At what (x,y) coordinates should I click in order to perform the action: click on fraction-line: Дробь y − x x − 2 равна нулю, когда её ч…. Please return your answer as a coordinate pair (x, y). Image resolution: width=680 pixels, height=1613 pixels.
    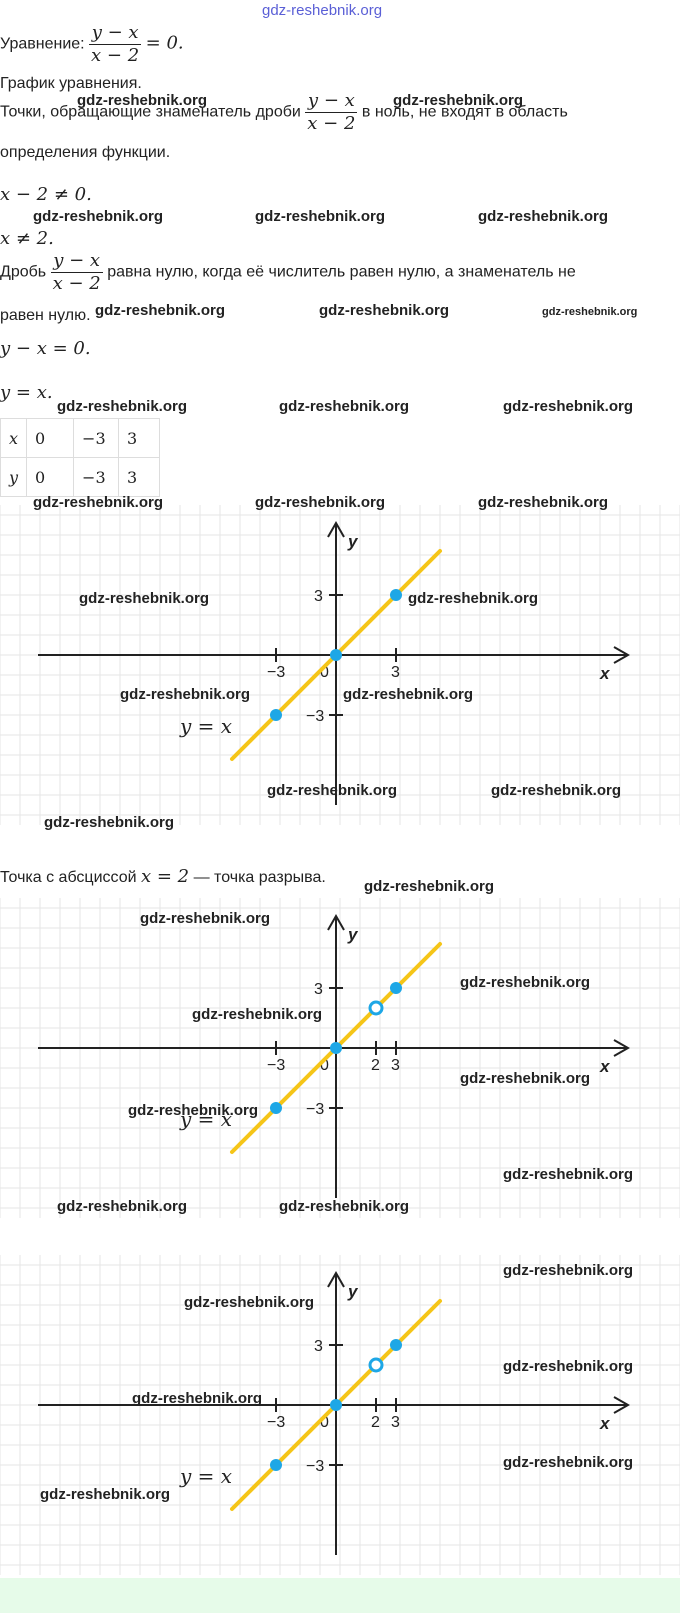
    Looking at the image, I should click on (288, 272).